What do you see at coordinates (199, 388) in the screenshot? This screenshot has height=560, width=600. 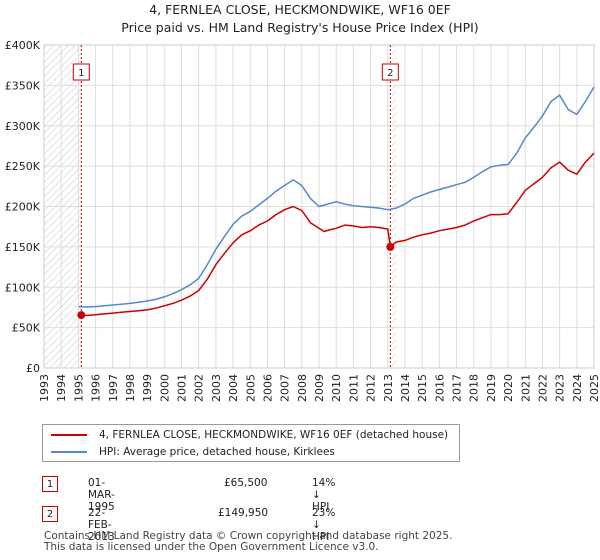 I see `x-tick-label: 2002` at bounding box center [199, 388].